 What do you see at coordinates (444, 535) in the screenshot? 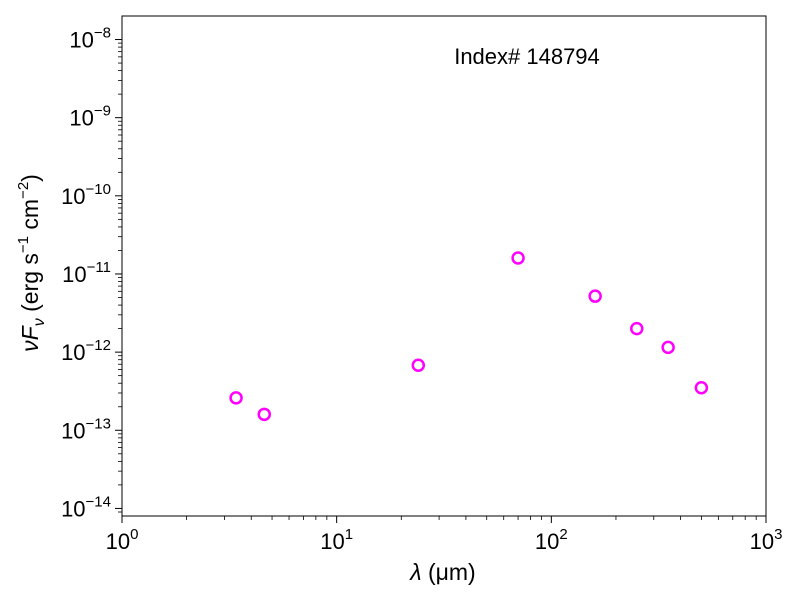
I see `x-axis: 10⁰ 10¹ 10² 10³` at bounding box center [444, 535].